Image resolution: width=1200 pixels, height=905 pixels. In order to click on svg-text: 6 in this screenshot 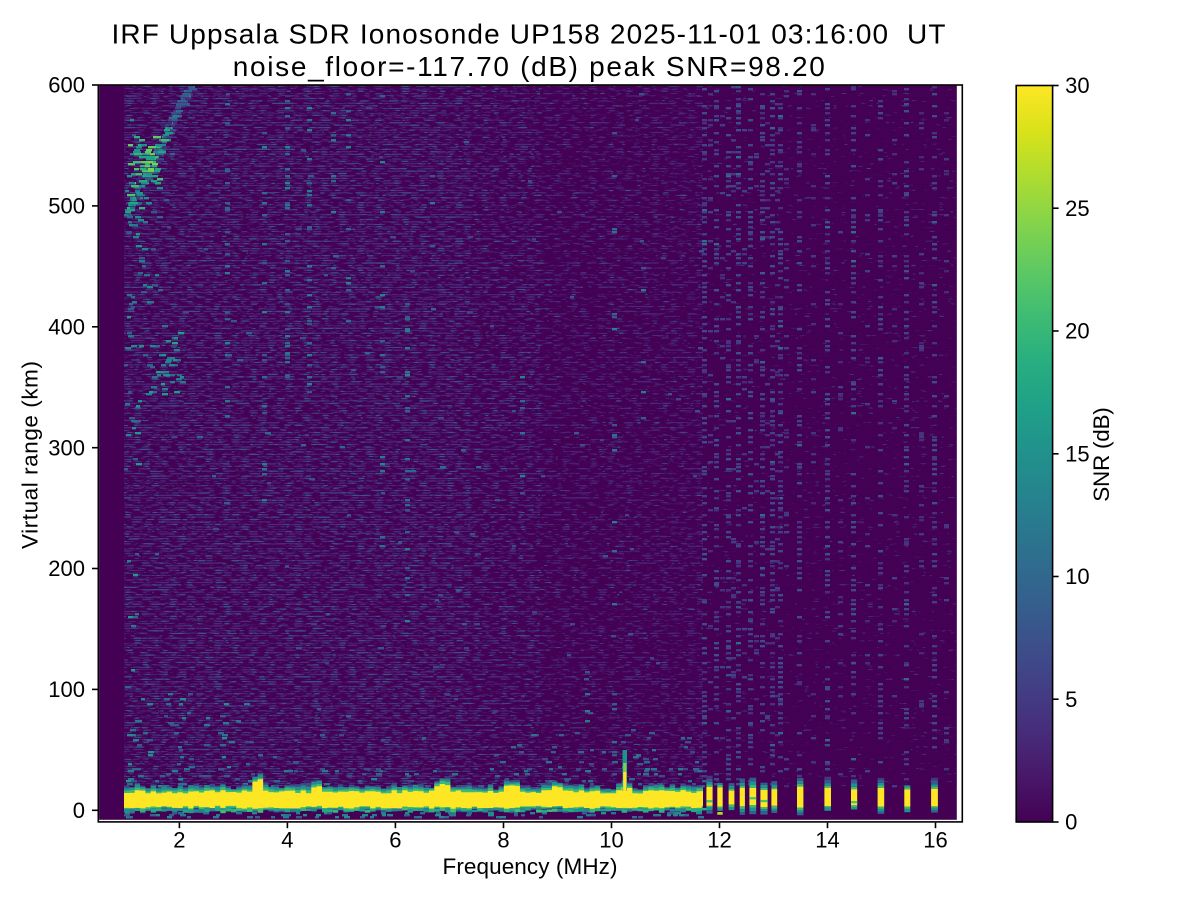, I will do `click(395, 840)`.